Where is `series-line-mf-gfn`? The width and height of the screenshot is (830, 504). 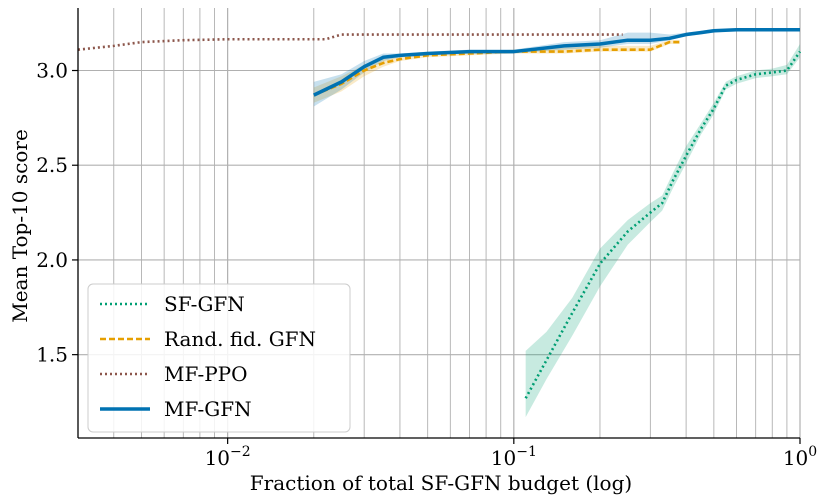
series-line-mf-gfn is located at coordinates (556, 62).